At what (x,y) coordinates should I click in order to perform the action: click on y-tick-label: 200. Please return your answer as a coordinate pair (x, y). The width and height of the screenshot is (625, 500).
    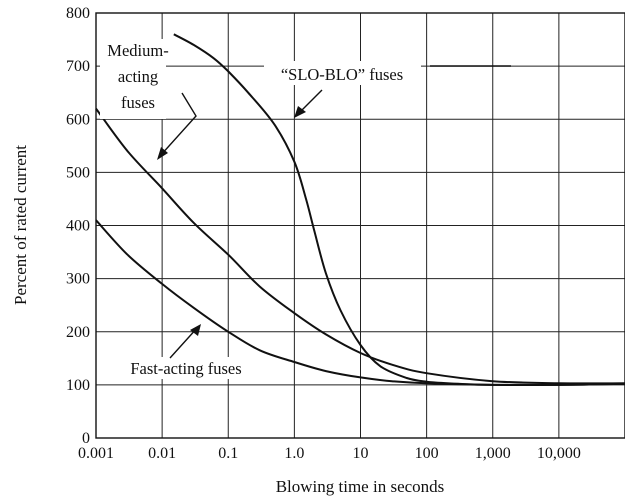
    Looking at the image, I should click on (78, 332).